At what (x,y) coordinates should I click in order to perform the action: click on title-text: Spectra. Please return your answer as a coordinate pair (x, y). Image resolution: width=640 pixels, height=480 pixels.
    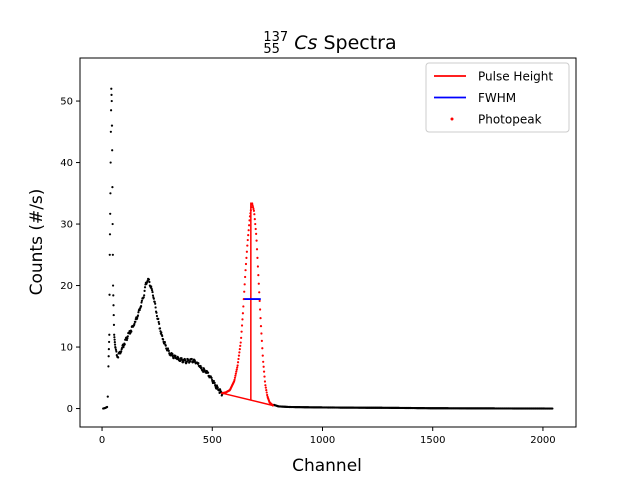
    Looking at the image, I should click on (359, 43).